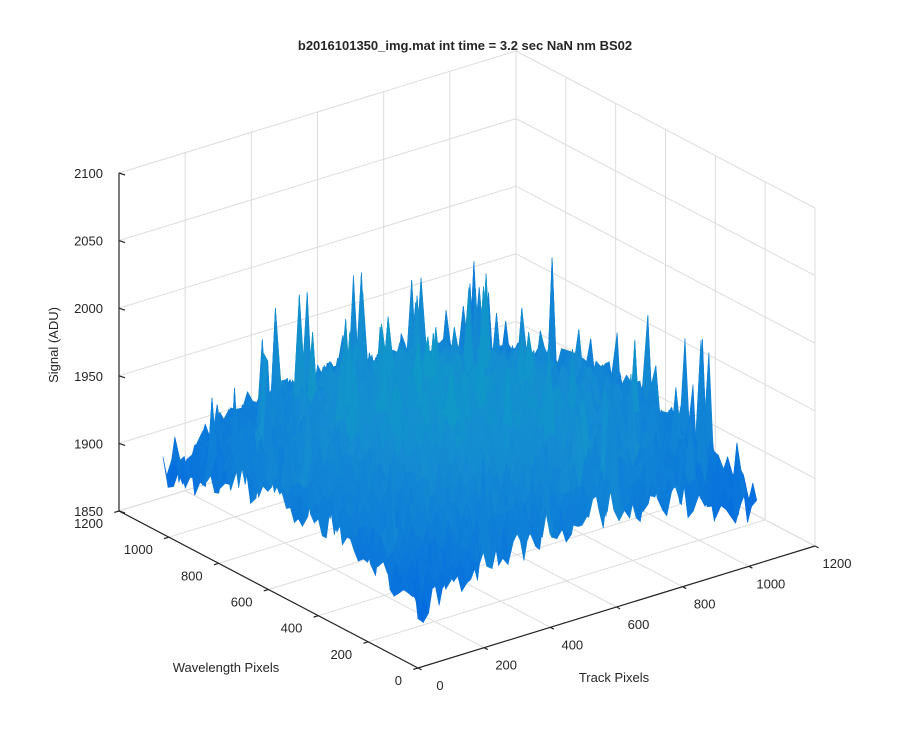  Describe the element at coordinates (88, 241) in the screenshot. I see `z-tick-label: 2050` at that location.